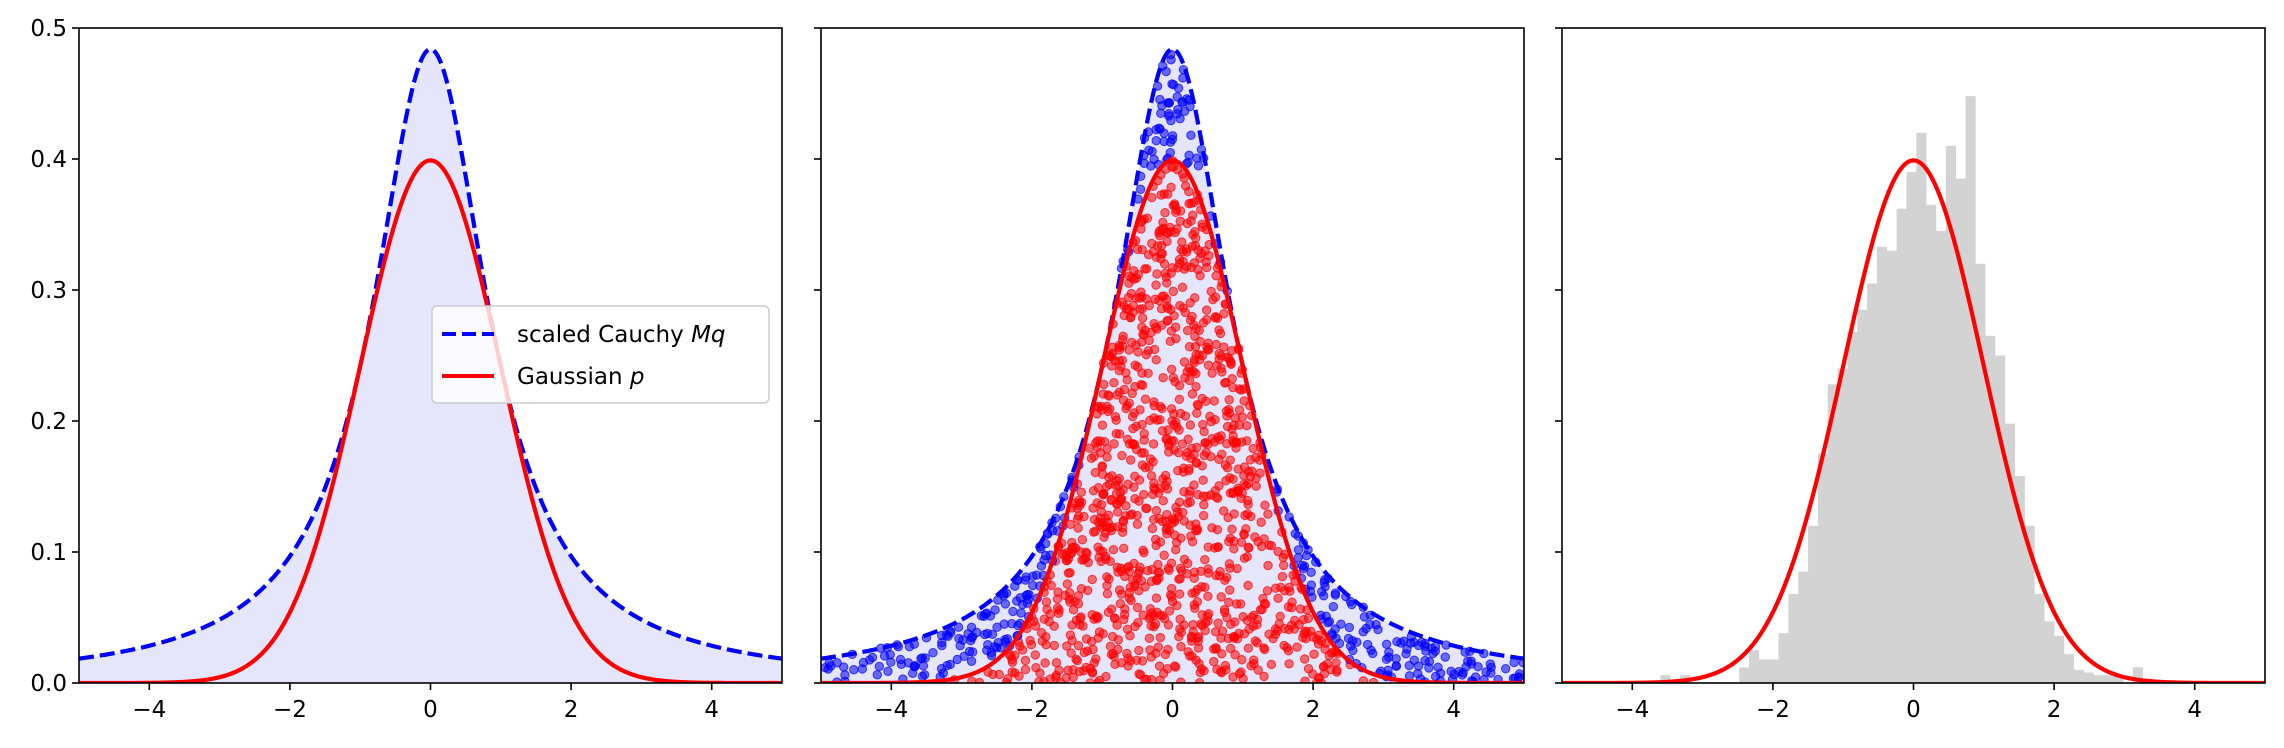  I want to click on x-tick-label: 2, so click(571, 710).